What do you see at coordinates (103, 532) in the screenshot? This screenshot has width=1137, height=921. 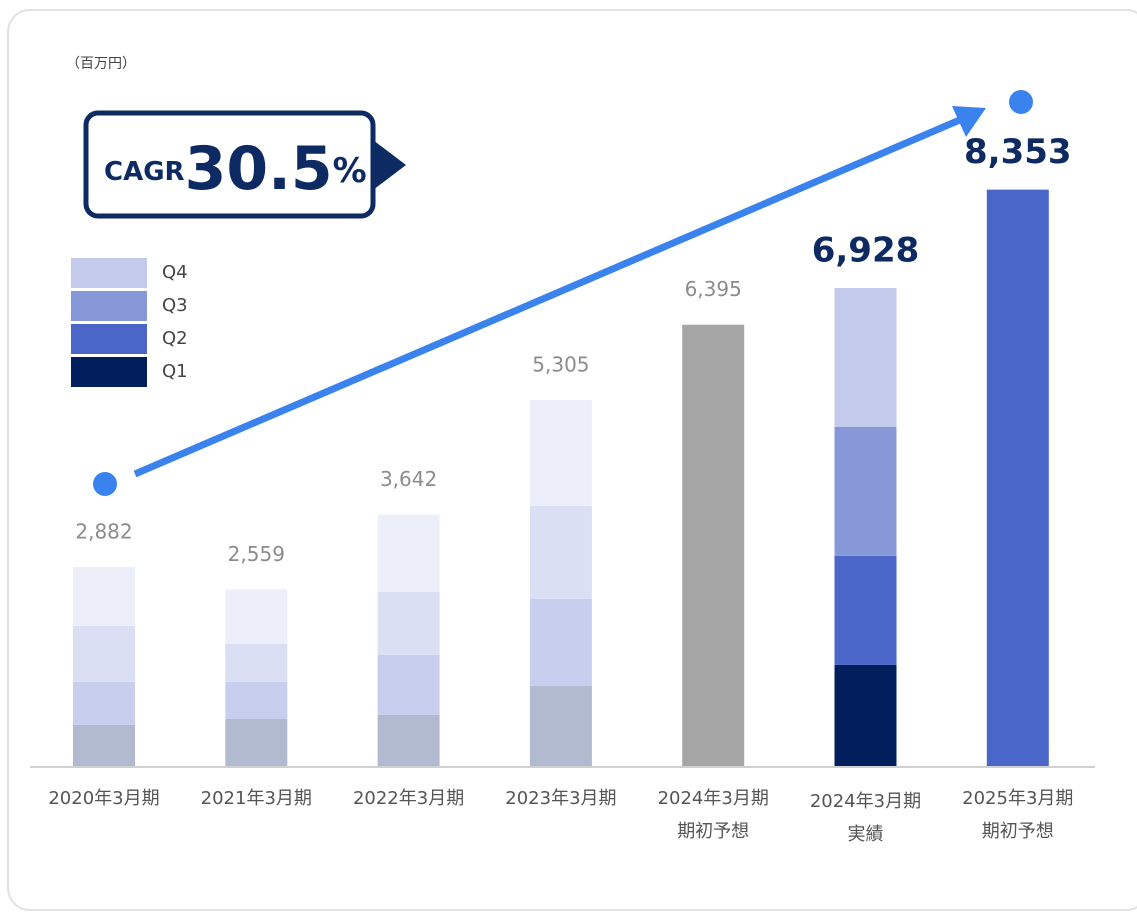 I see `total-label: 2,882` at bounding box center [103, 532].